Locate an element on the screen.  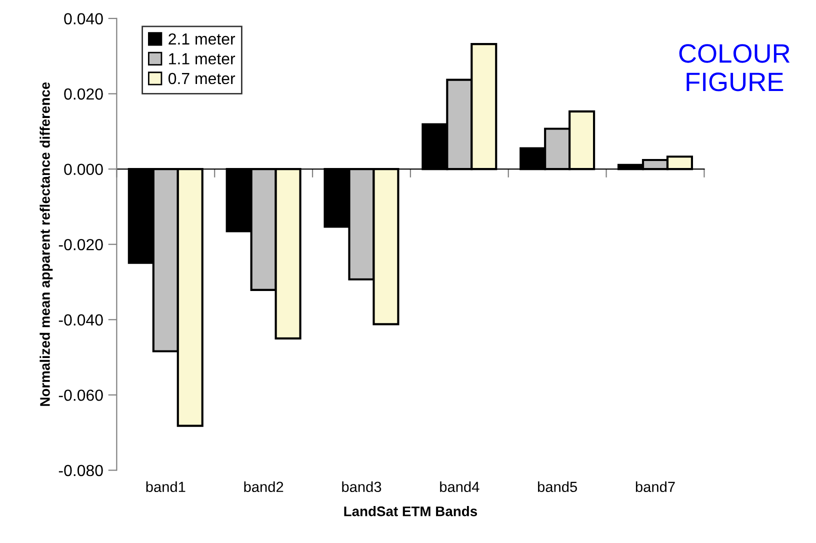
y-tick-label: -0.060 is located at coordinates (80, 395).